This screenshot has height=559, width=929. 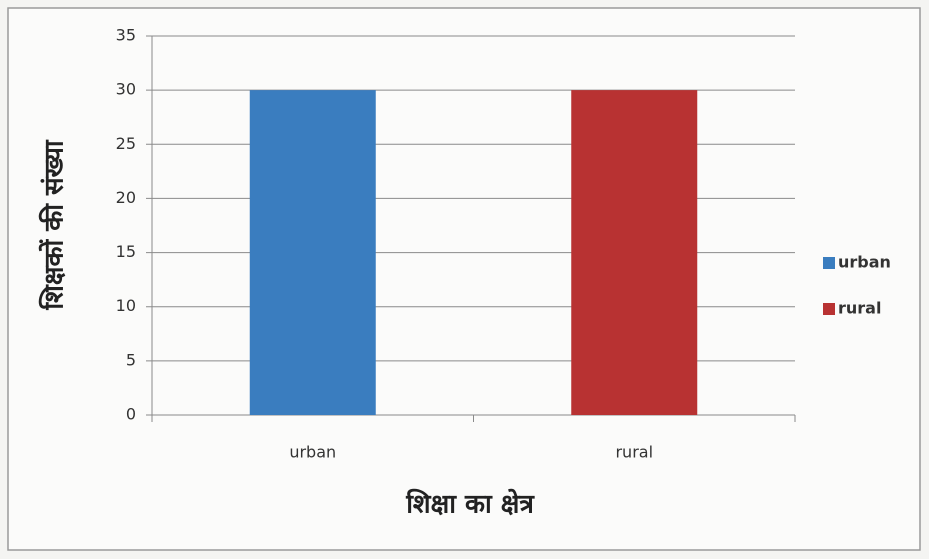 What do you see at coordinates (312, 452) in the screenshot?
I see `x-tick-label: urban` at bounding box center [312, 452].